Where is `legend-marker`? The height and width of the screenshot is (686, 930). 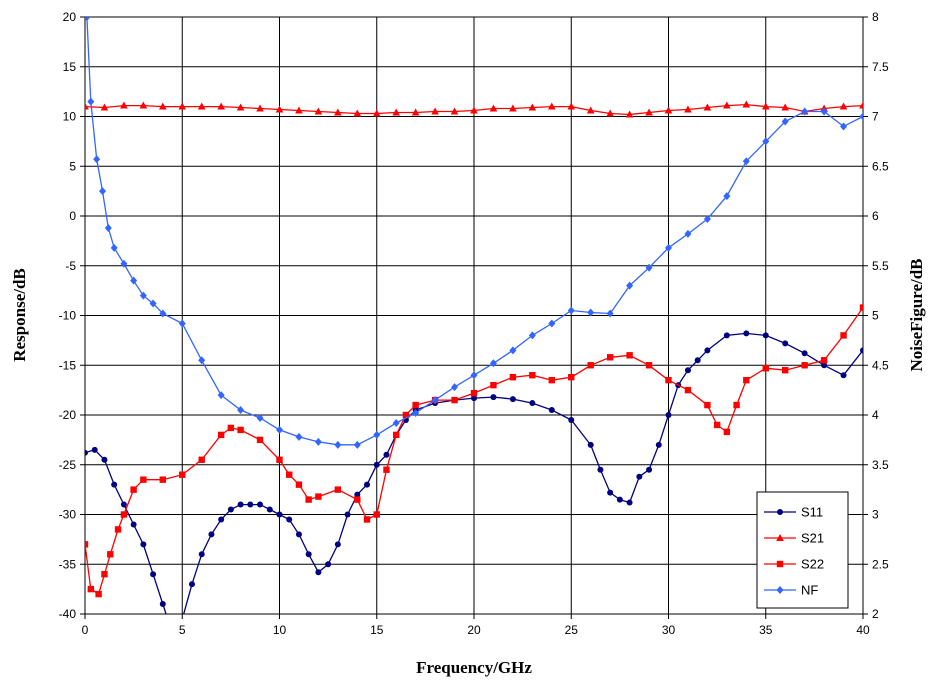 legend-marker is located at coordinates (780, 564).